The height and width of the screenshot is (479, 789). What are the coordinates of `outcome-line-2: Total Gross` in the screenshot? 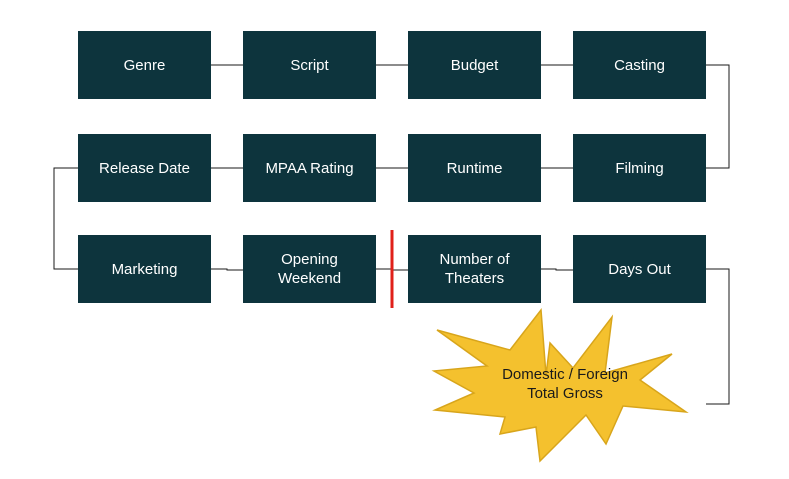 It's located at (565, 393).